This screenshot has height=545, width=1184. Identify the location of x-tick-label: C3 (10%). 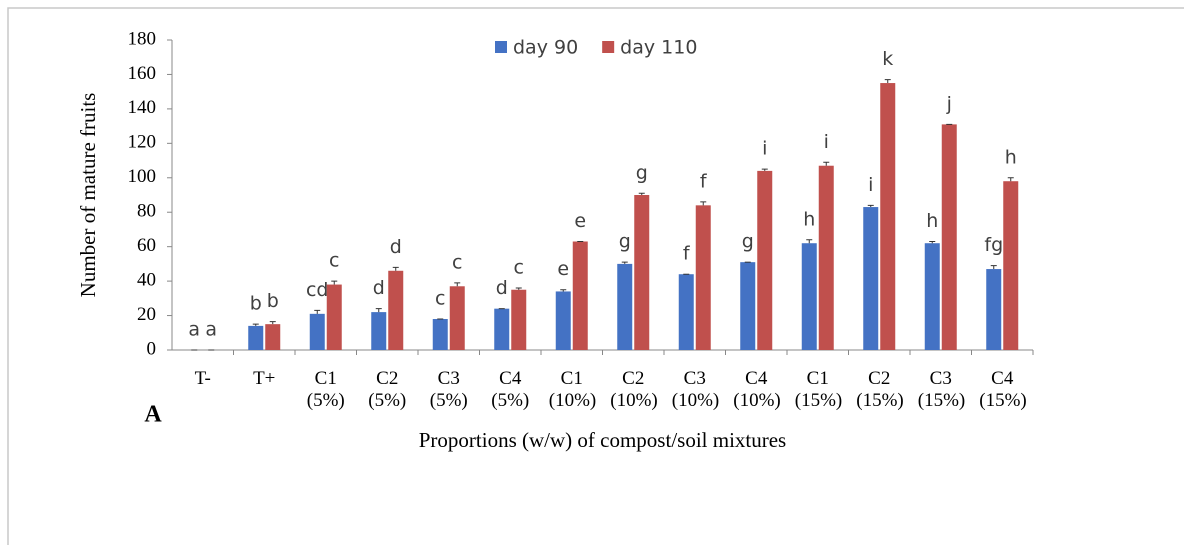
(695, 389).